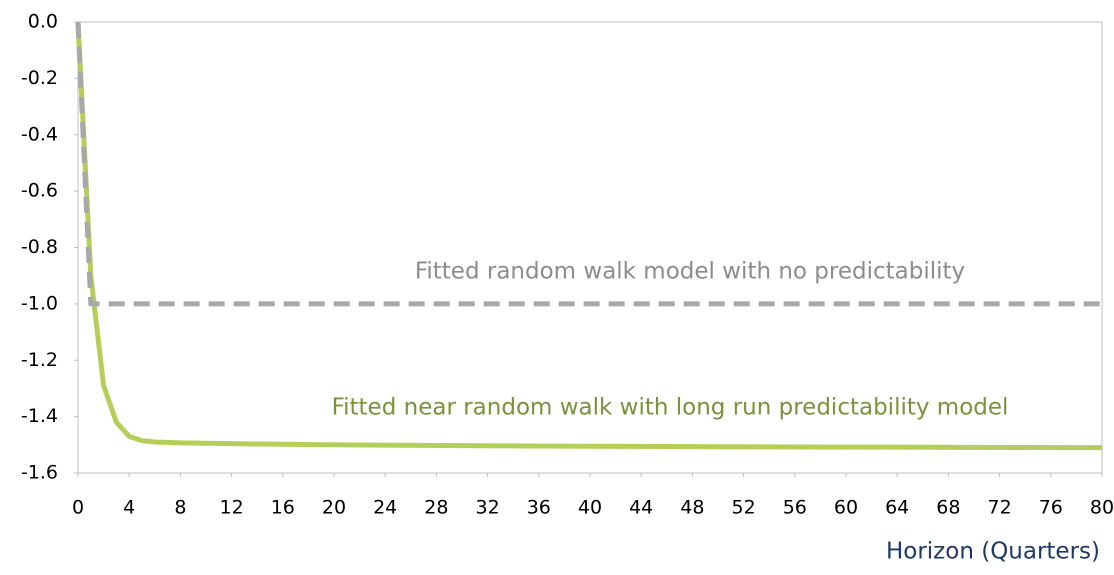 The image size is (1114, 575). What do you see at coordinates (1000, 508) in the screenshot?
I see `x-tick-label: 72` at bounding box center [1000, 508].